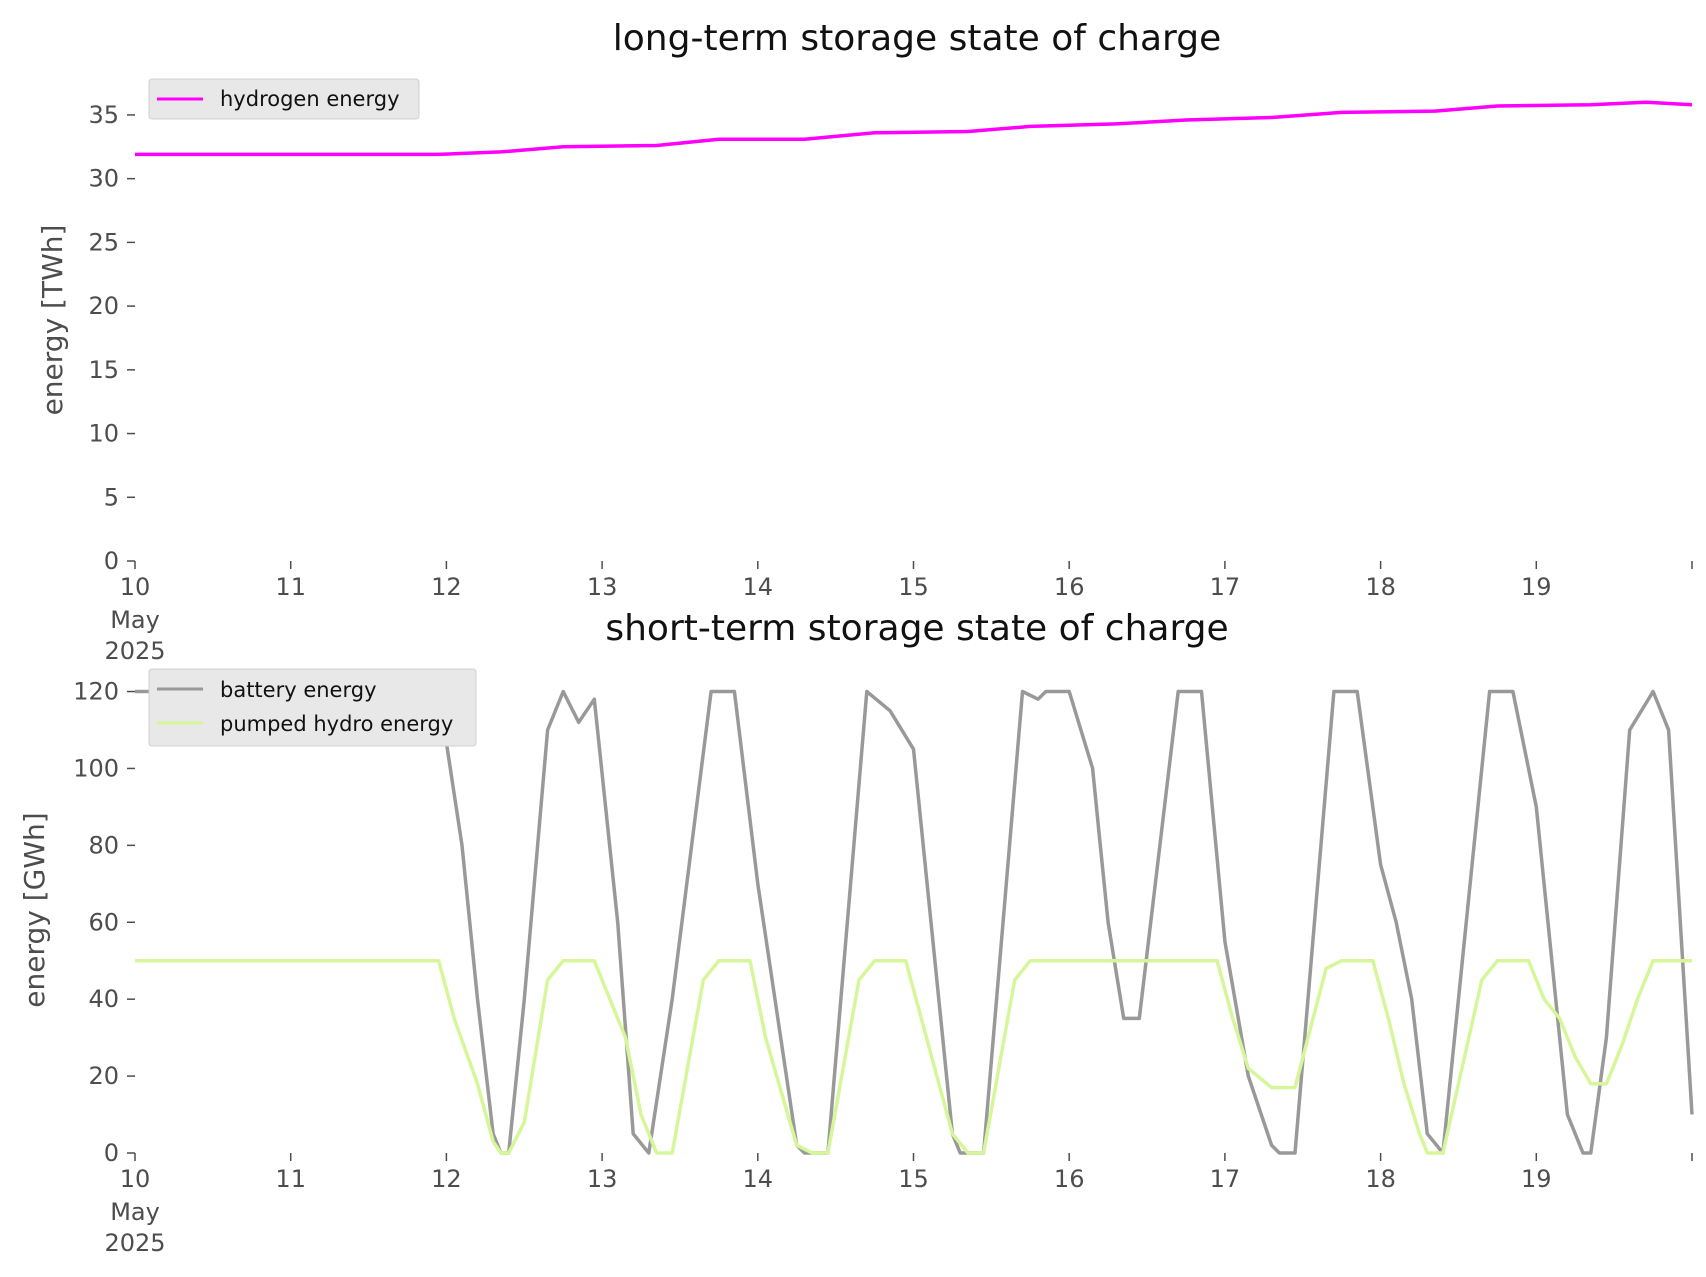 This screenshot has height=1277, width=1706. What do you see at coordinates (103, 999) in the screenshot?
I see `y-tick-label: 40` at bounding box center [103, 999].